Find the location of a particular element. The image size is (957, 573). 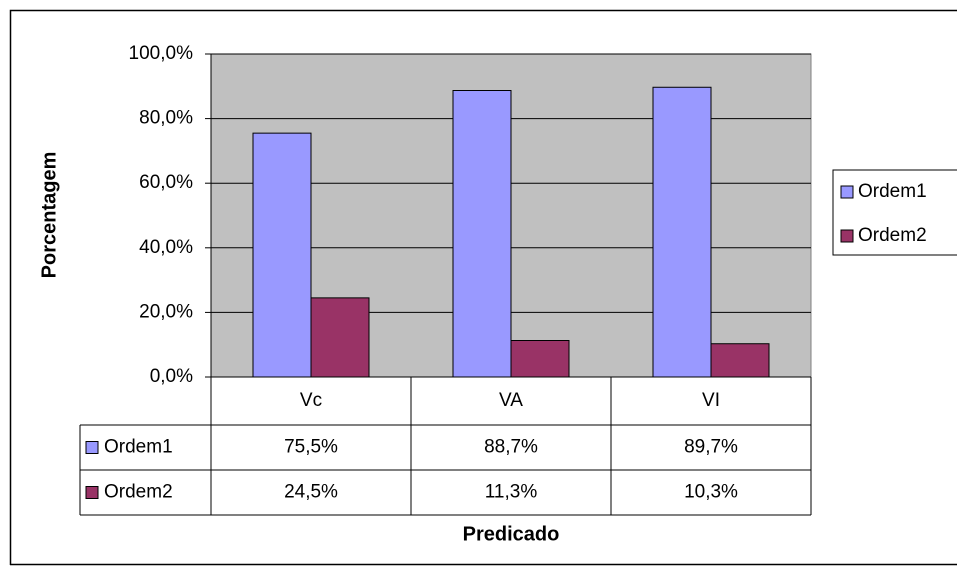

table-value: 24,5% is located at coordinates (311, 492).